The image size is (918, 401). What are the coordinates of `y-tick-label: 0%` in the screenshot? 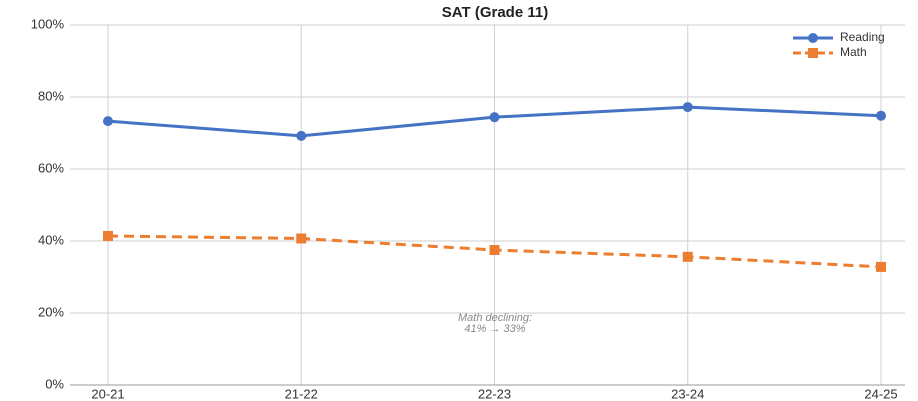 It's located at (54, 383).